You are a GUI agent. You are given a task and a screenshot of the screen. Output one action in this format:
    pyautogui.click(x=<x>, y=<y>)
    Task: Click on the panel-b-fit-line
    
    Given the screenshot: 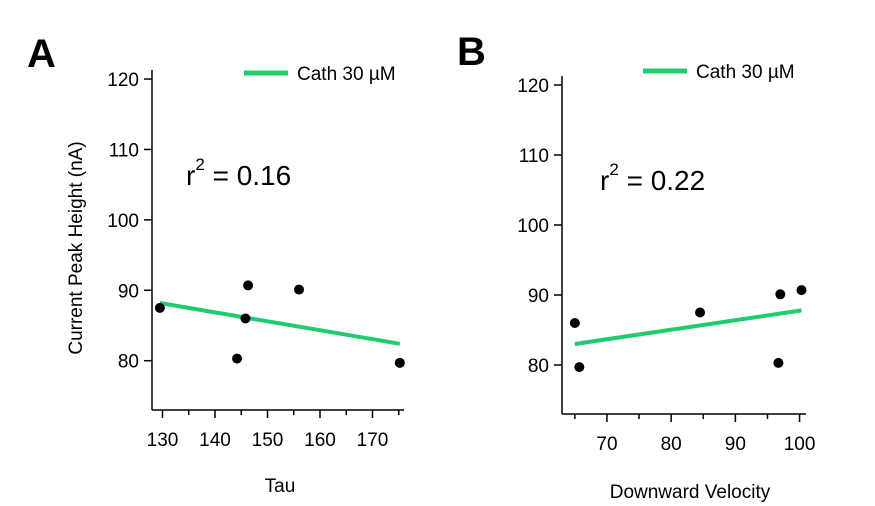 What is the action you would take?
    pyautogui.click(x=688, y=327)
    